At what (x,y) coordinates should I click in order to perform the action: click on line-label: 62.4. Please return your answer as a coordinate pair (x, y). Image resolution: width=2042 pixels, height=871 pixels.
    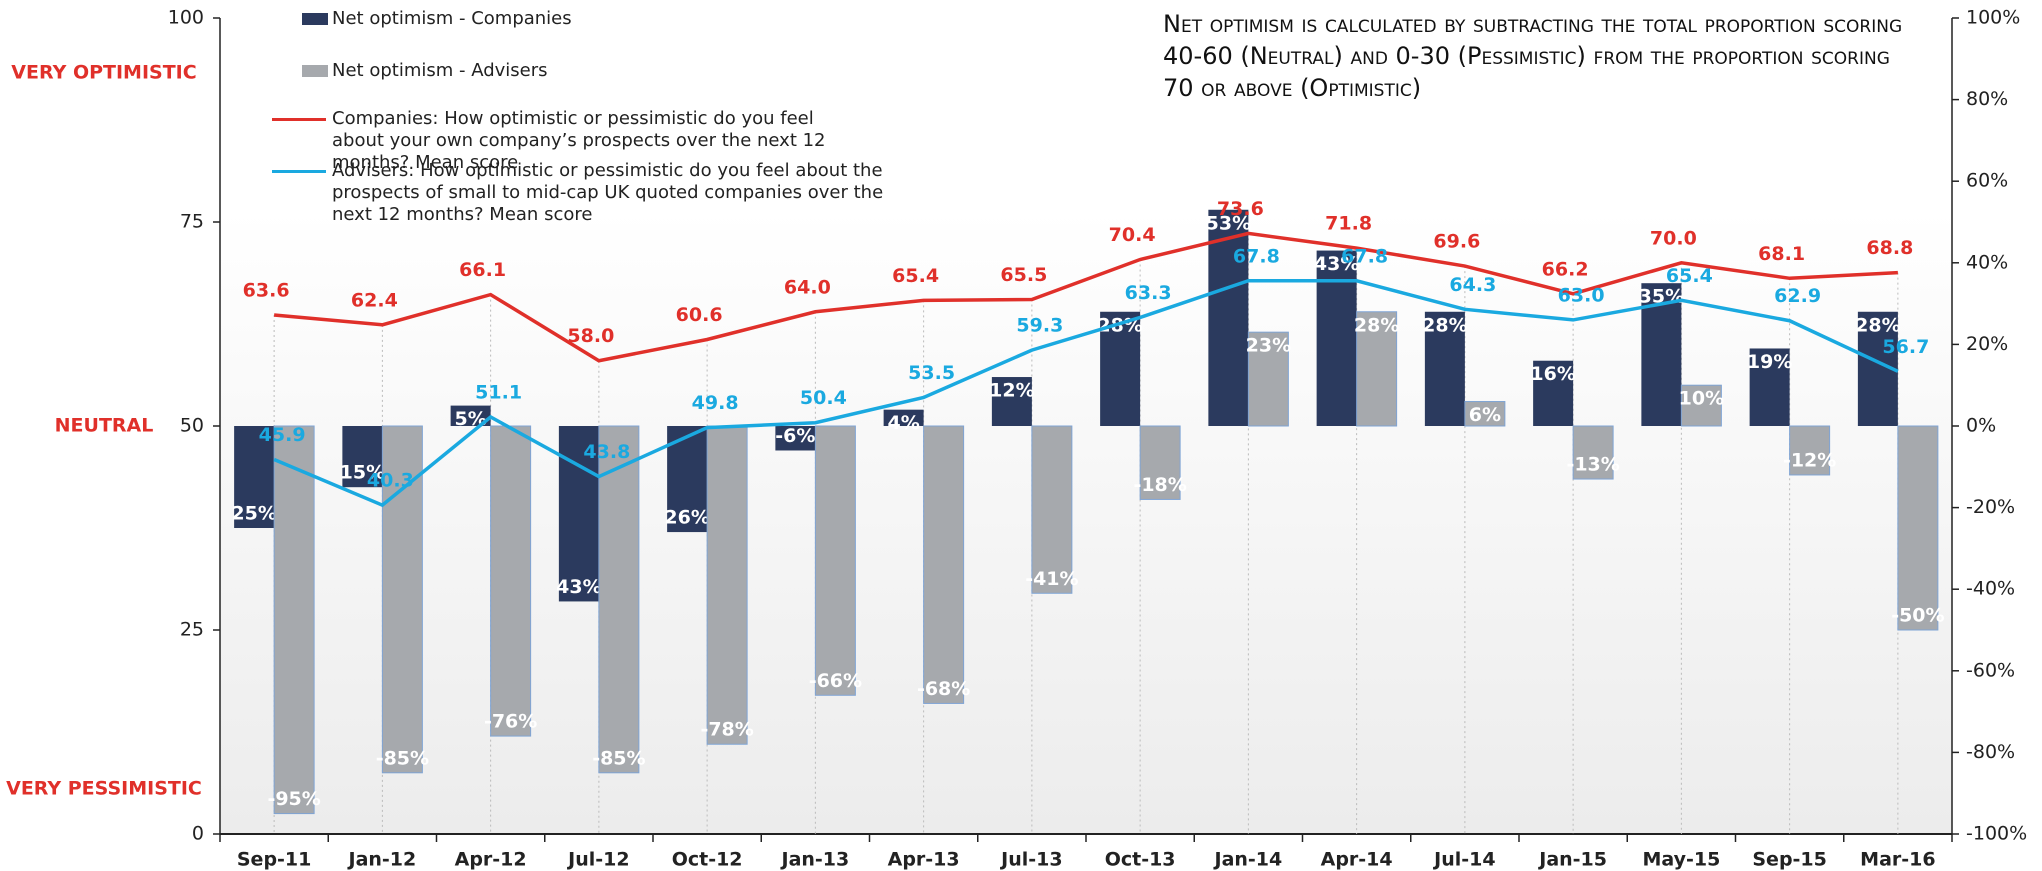
    Looking at the image, I should click on (374, 300).